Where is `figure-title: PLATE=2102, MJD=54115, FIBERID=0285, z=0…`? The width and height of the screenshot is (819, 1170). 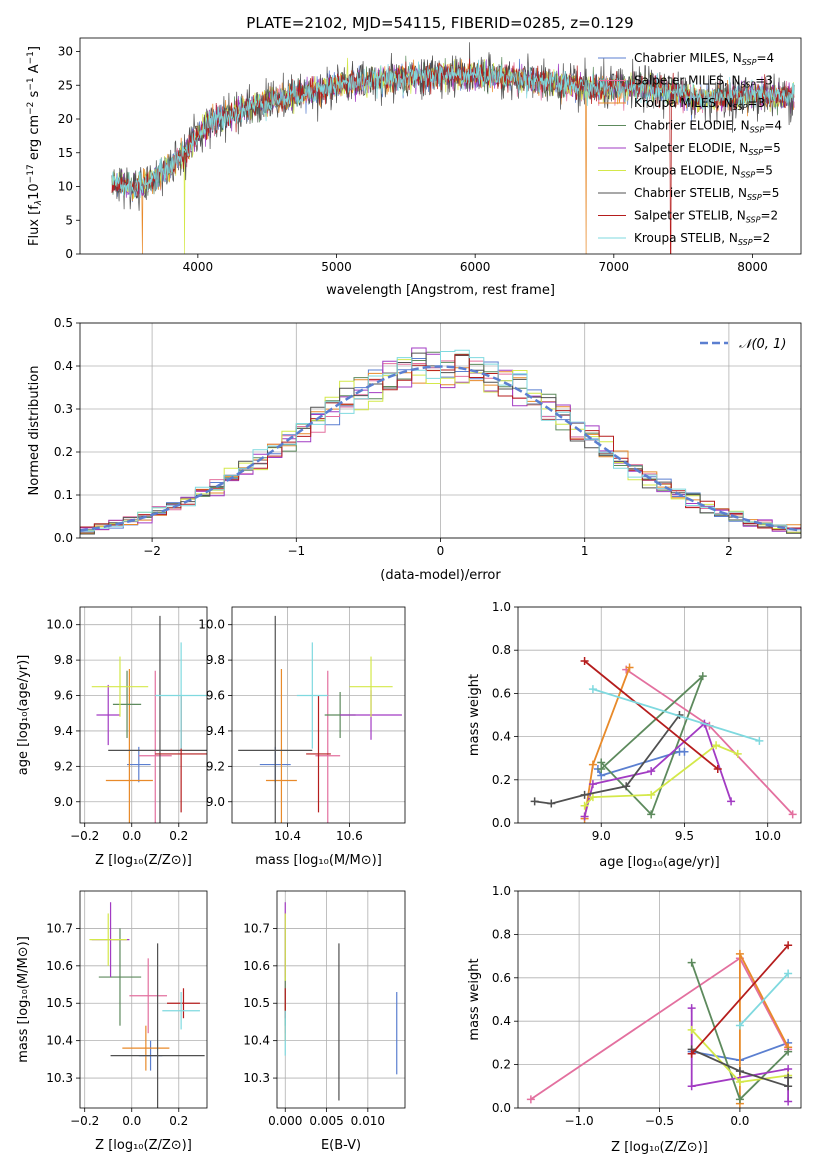 figure-title: PLATE=2102, MJD=54115, FIBERID=0285, z=0… is located at coordinates (439, 23).